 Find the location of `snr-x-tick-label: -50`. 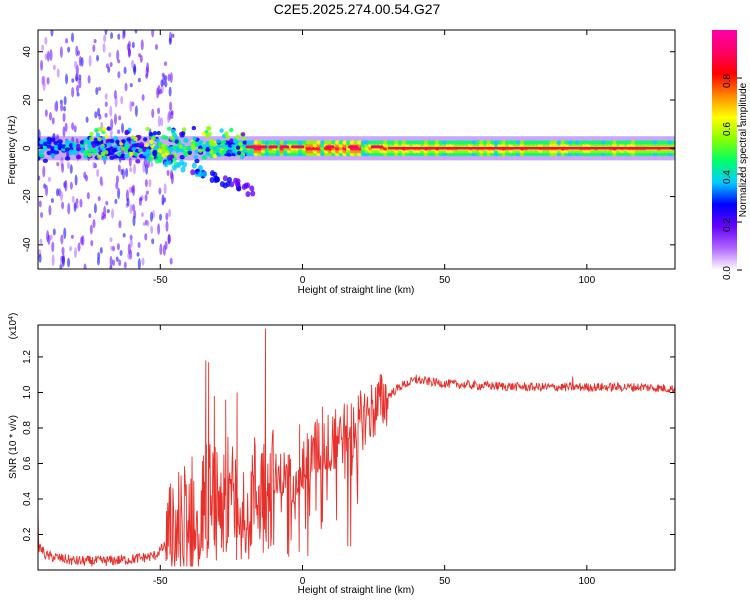

snr-x-tick-label: -50 is located at coordinates (160, 581).